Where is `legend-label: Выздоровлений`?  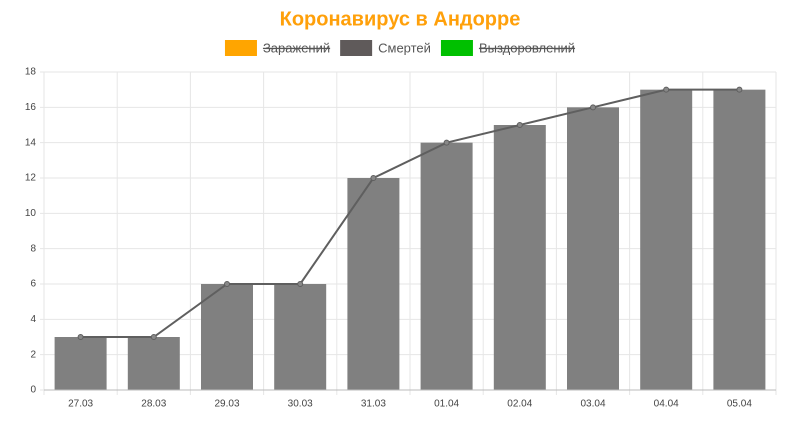
legend-label: Выздоровлений is located at coordinates (527, 47).